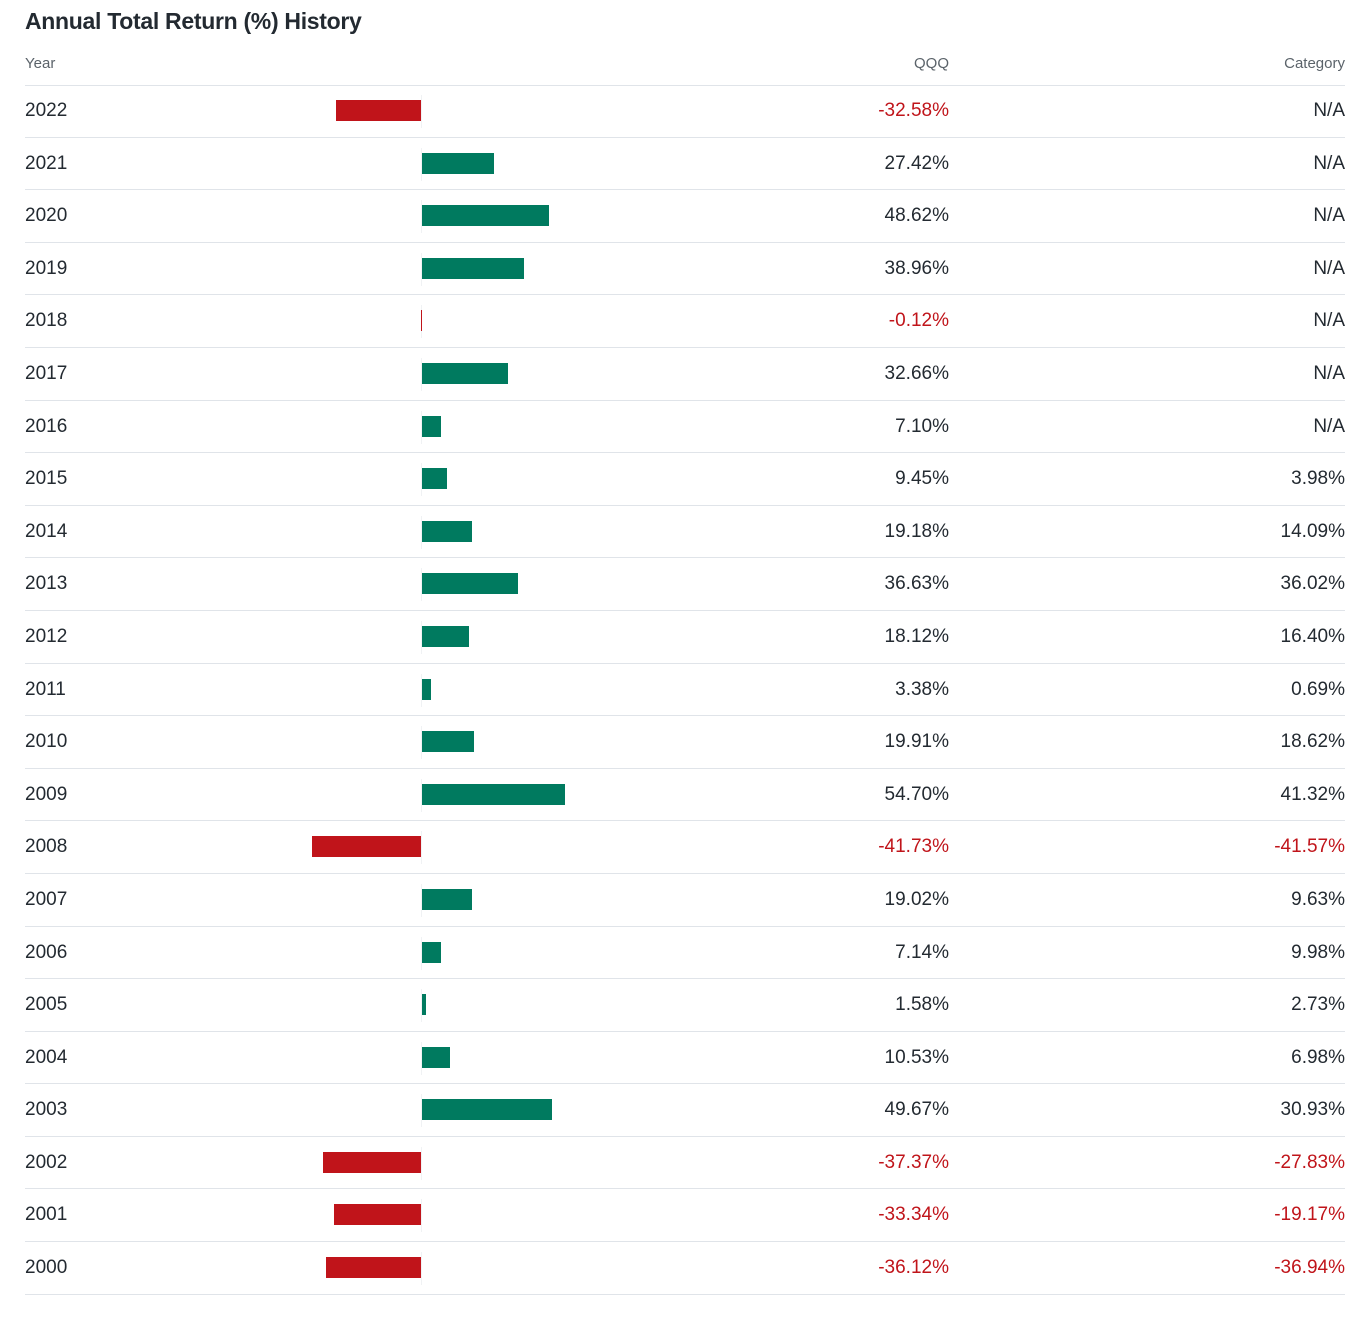  I want to click on table-row: 2011 3.38% 0.69%, so click(685, 690).